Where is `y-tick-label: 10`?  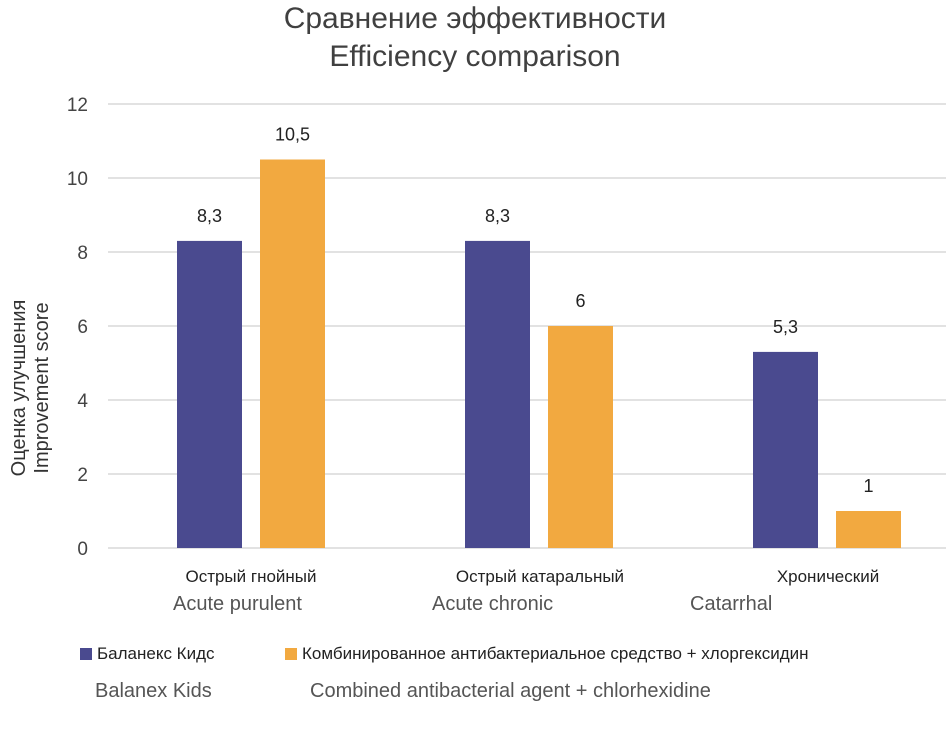
y-tick-label: 10 is located at coordinates (77, 179).